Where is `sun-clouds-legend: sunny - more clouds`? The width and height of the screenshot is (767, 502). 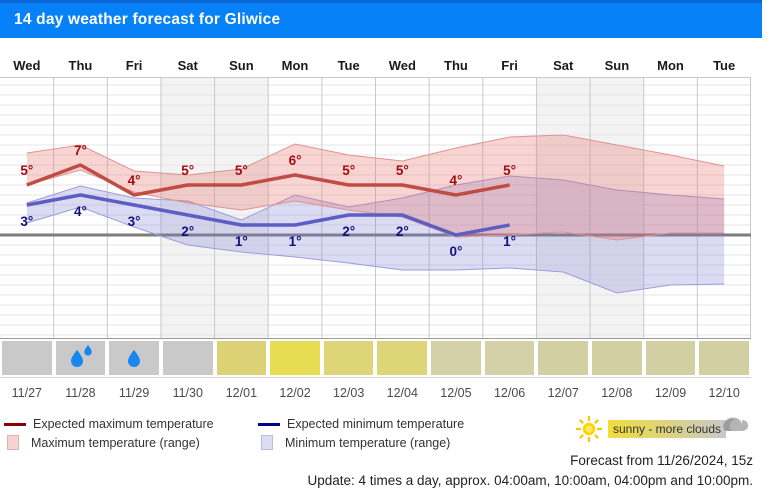 sun-clouds-legend: sunny - more clouds is located at coordinates (662, 428).